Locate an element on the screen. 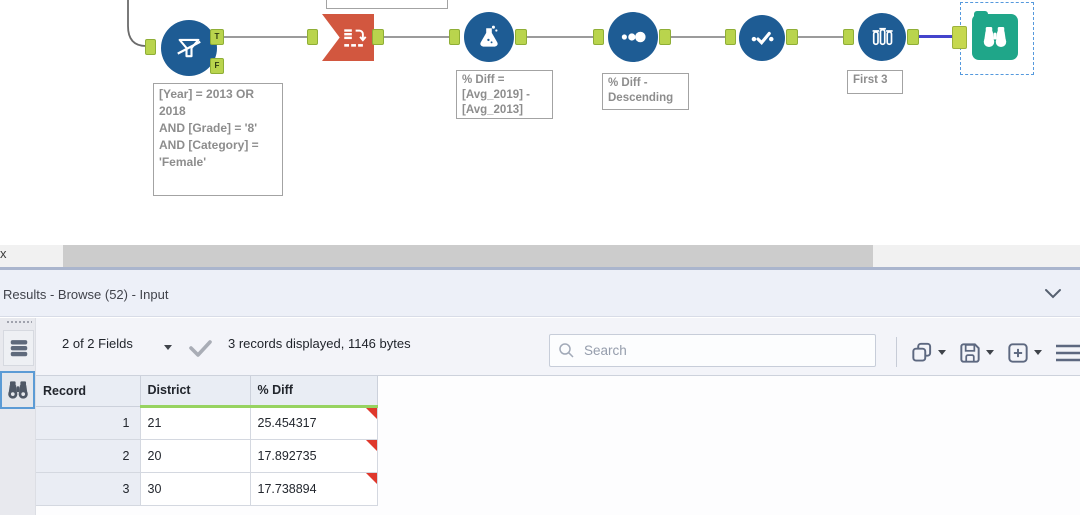 This screenshot has width=1080, height=515. panel-separator is located at coordinates (540, 268).